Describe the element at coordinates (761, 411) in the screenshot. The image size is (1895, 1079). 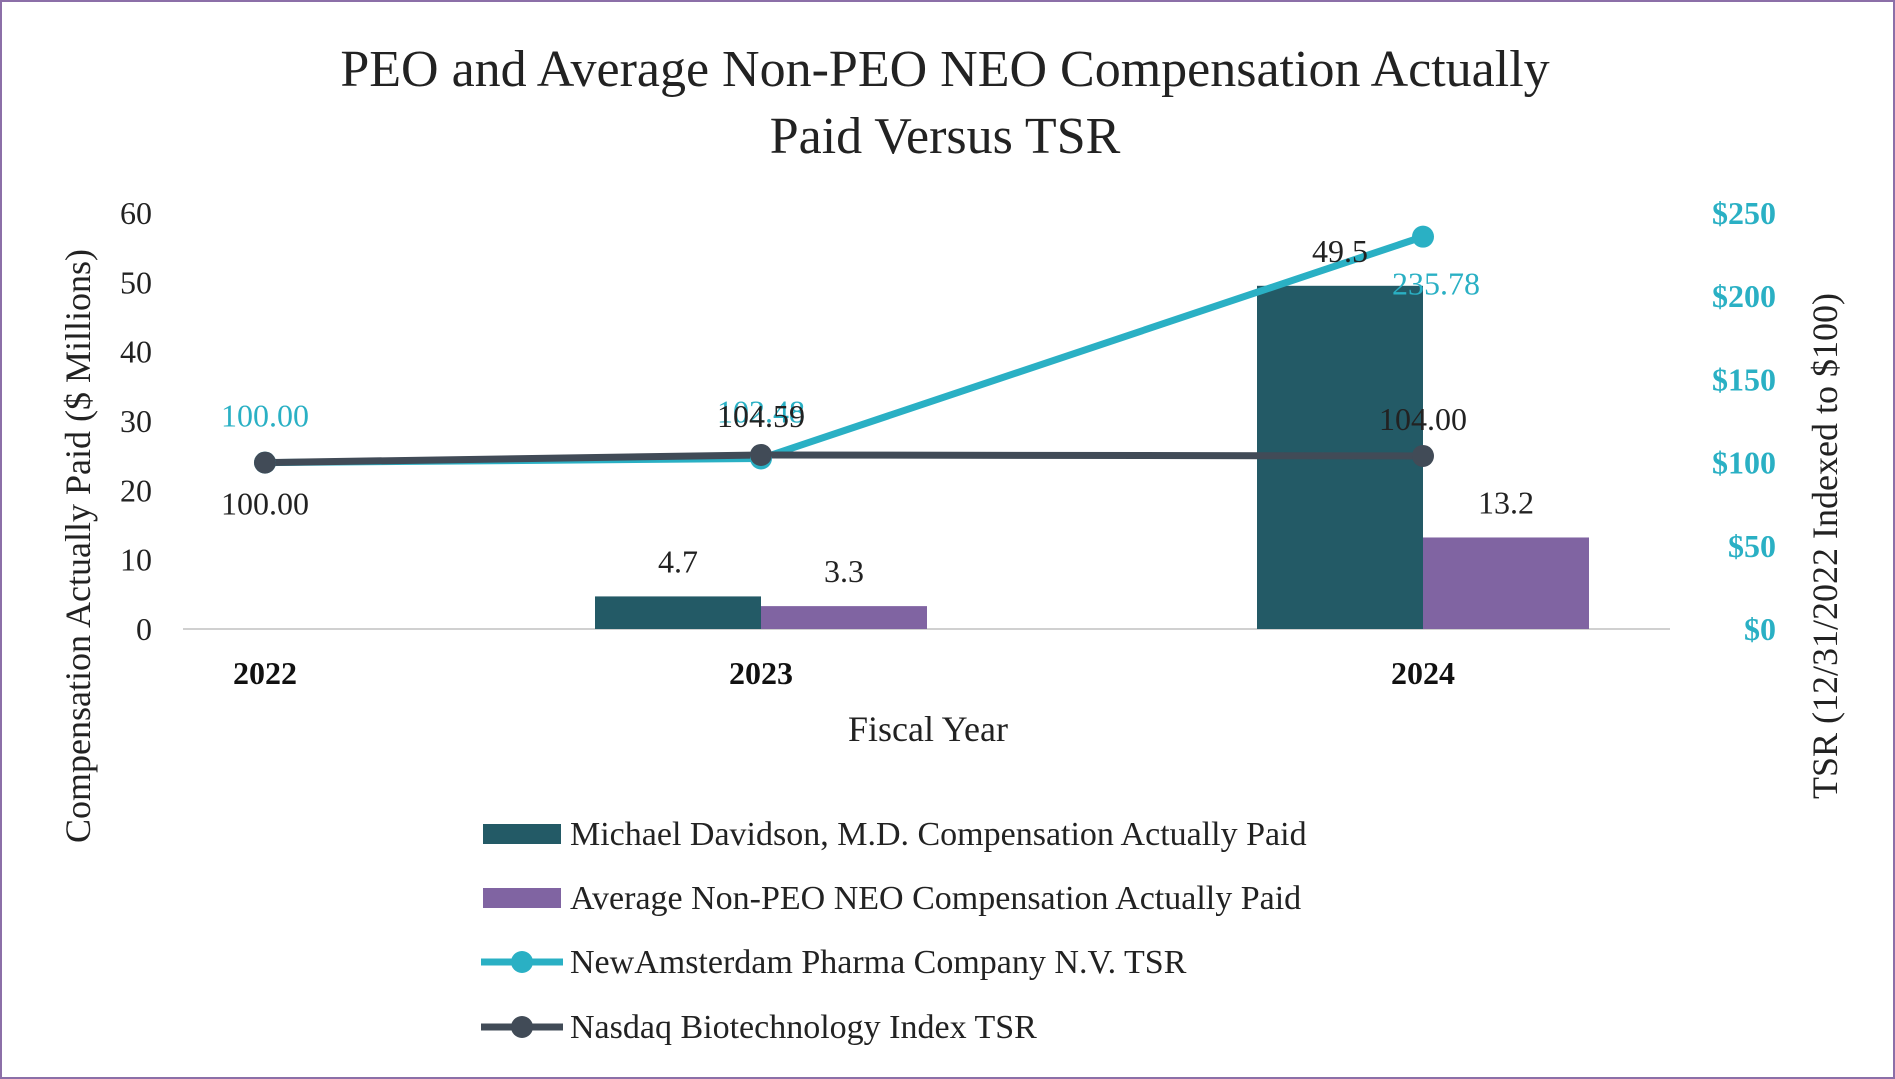
I see `company-tsr-data-label: 102.48` at that location.